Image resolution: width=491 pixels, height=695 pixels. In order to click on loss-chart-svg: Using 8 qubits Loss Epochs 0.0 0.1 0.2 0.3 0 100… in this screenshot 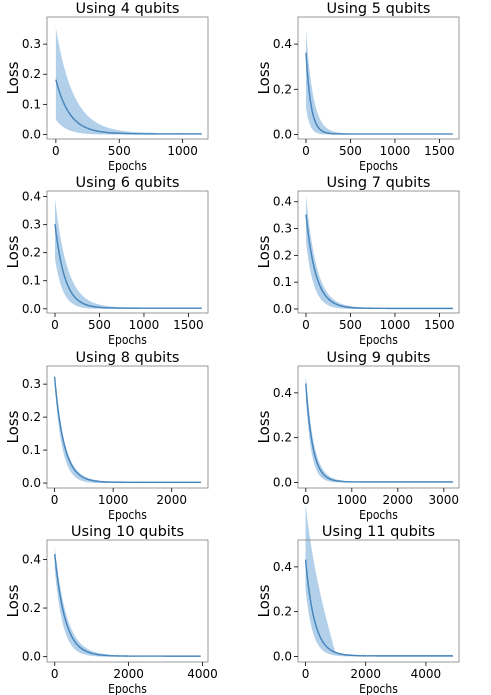, I will do `click(106, 436)`.